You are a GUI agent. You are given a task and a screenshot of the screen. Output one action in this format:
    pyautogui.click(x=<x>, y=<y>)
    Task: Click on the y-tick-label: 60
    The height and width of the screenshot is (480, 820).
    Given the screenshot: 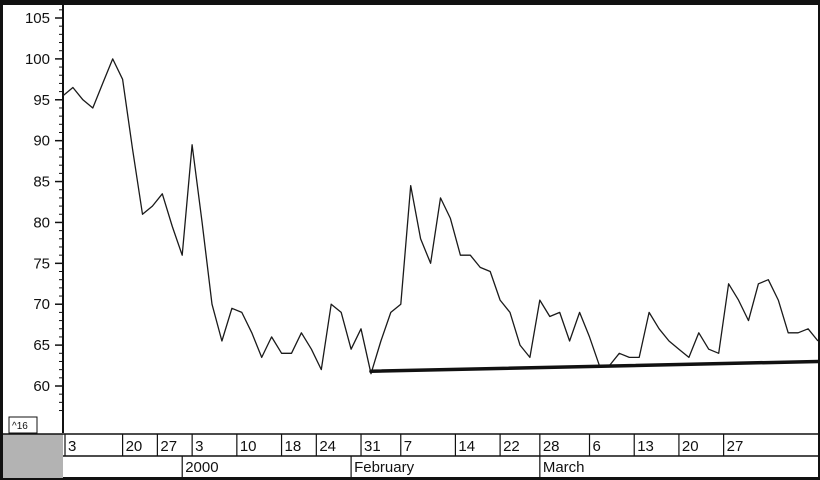 What is the action you would take?
    pyautogui.click(x=41, y=386)
    